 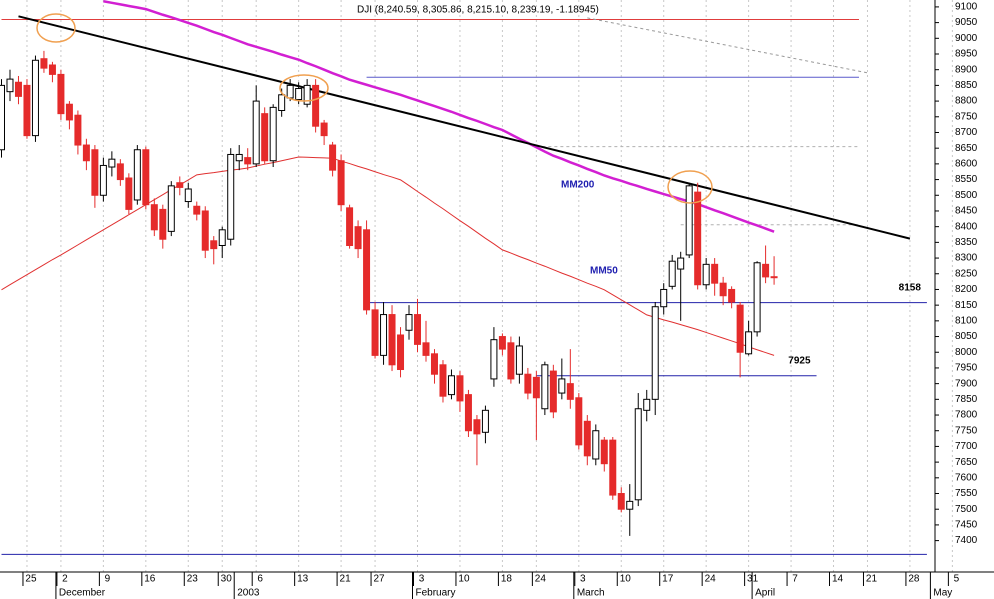 I want to click on y-tick-label: 7700, so click(x=966, y=446).